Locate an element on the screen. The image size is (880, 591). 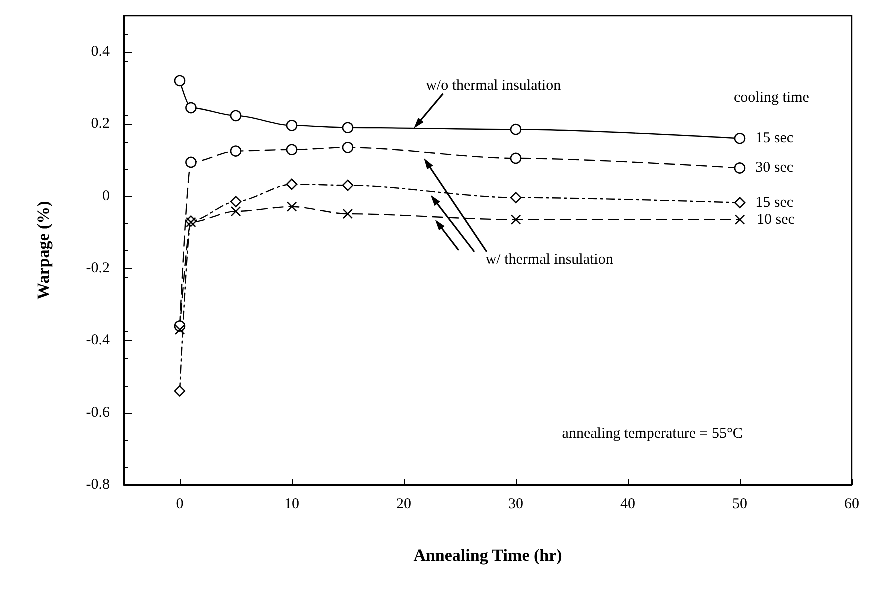
x-tick-label: 50 is located at coordinates (740, 504).